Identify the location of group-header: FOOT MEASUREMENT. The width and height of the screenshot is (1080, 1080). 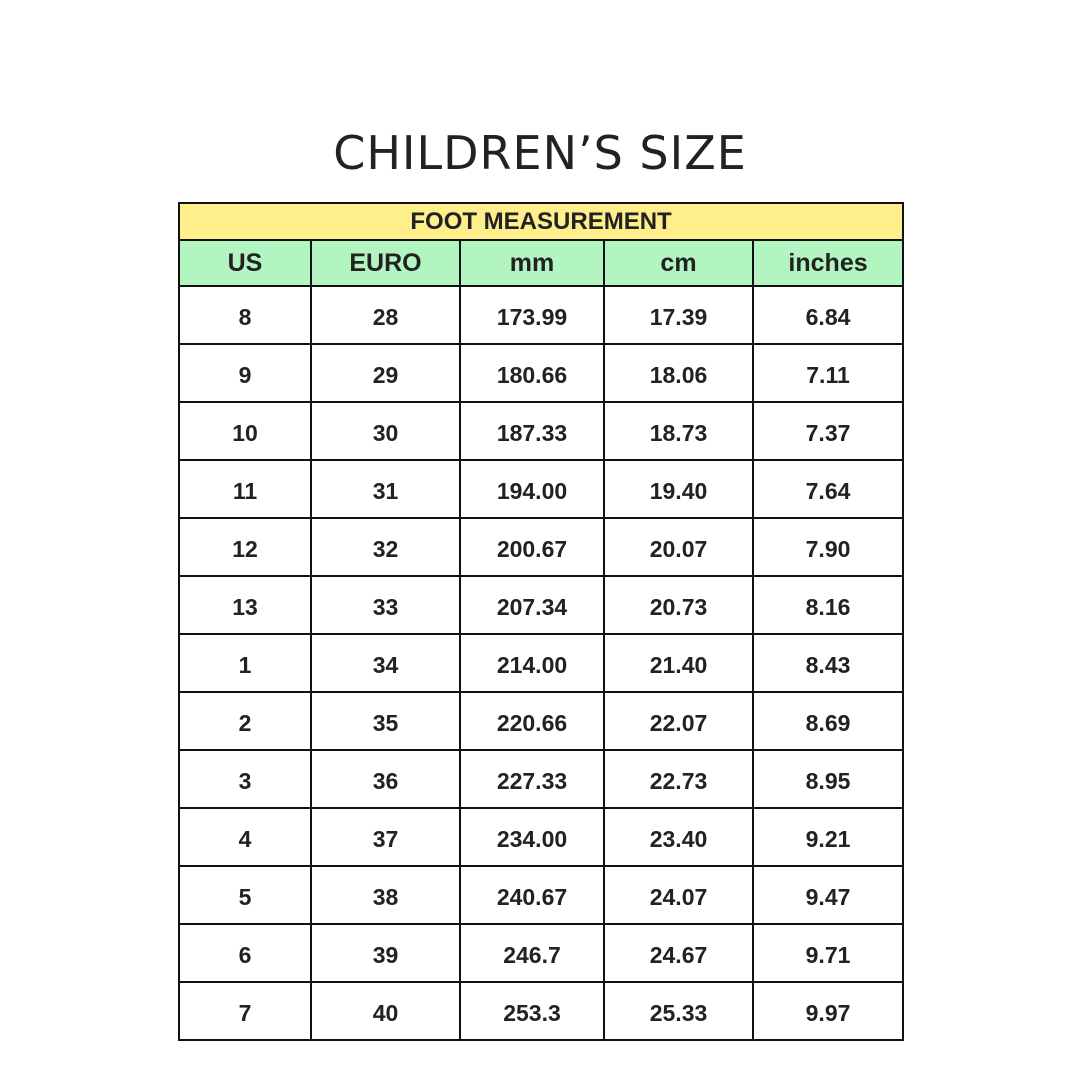
(541, 221).